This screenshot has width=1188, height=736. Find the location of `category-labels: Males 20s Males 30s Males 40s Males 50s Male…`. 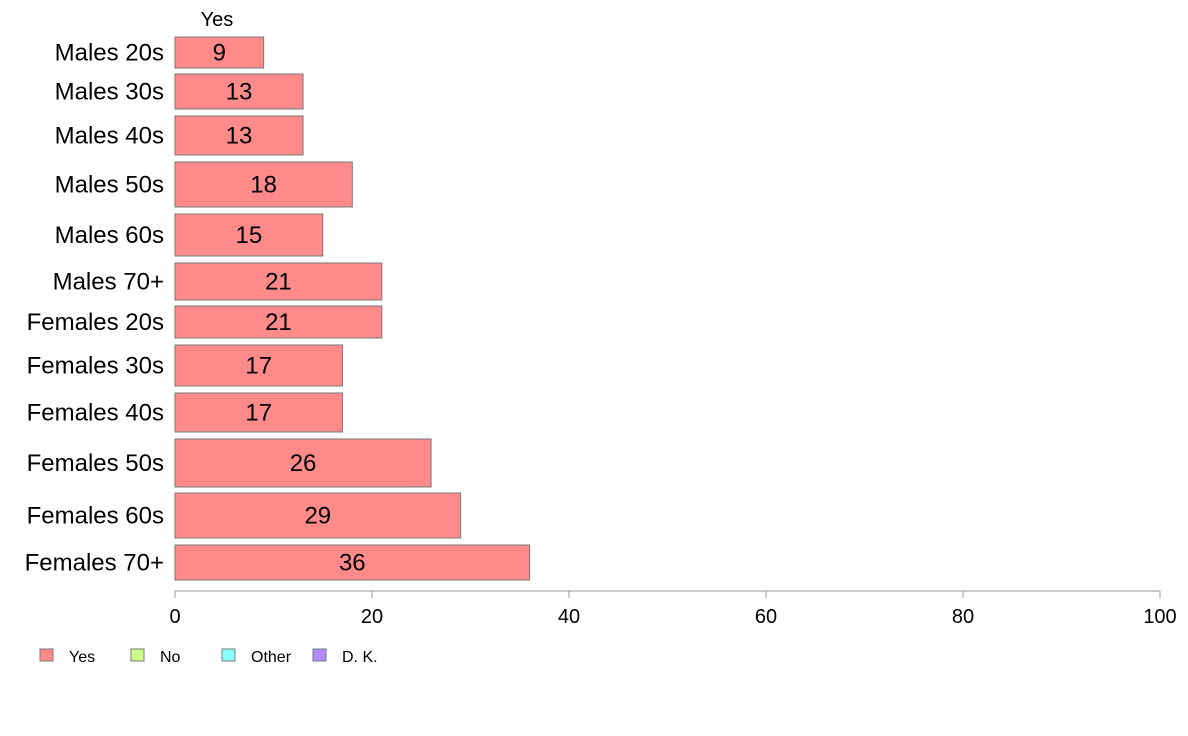

category-labels: Males 20s Males 30s Males 40s Males 50s Male… is located at coordinates (94, 308).